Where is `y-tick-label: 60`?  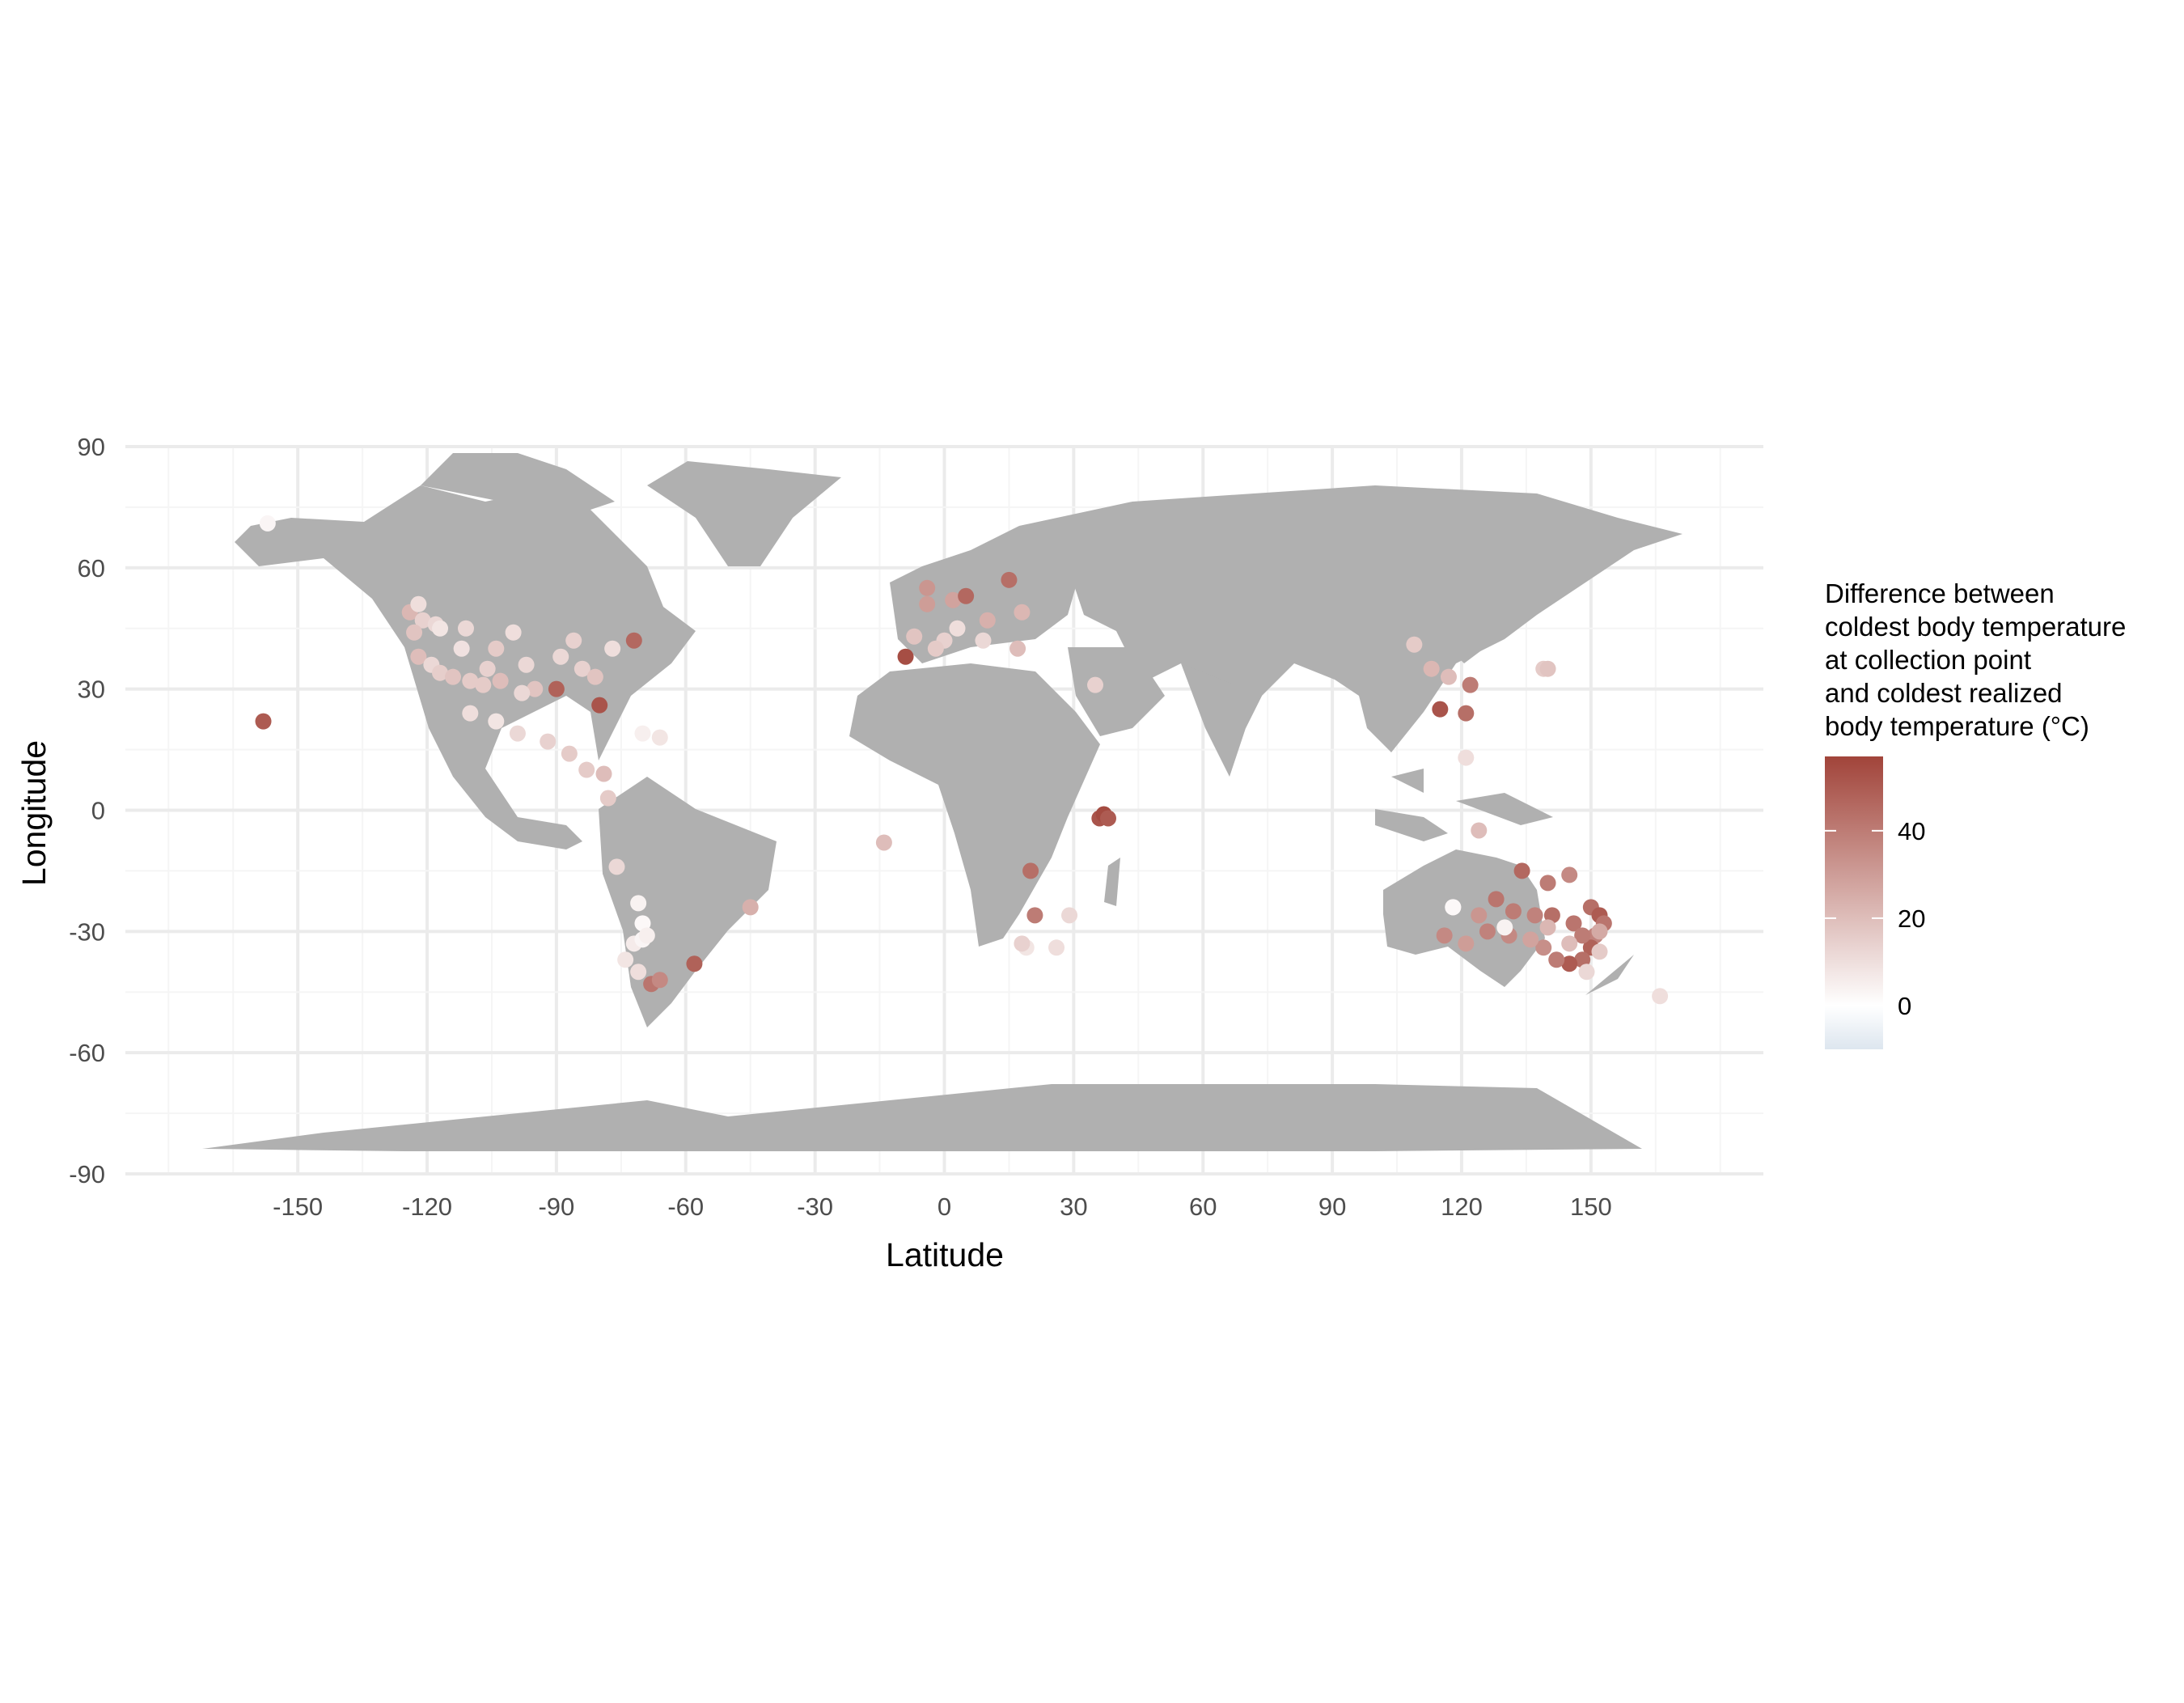 y-tick-label: 60 is located at coordinates (91, 568).